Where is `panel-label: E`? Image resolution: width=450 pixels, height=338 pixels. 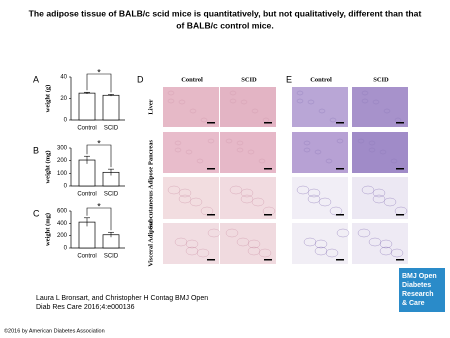
panel-label: E is located at coordinates (289, 79).